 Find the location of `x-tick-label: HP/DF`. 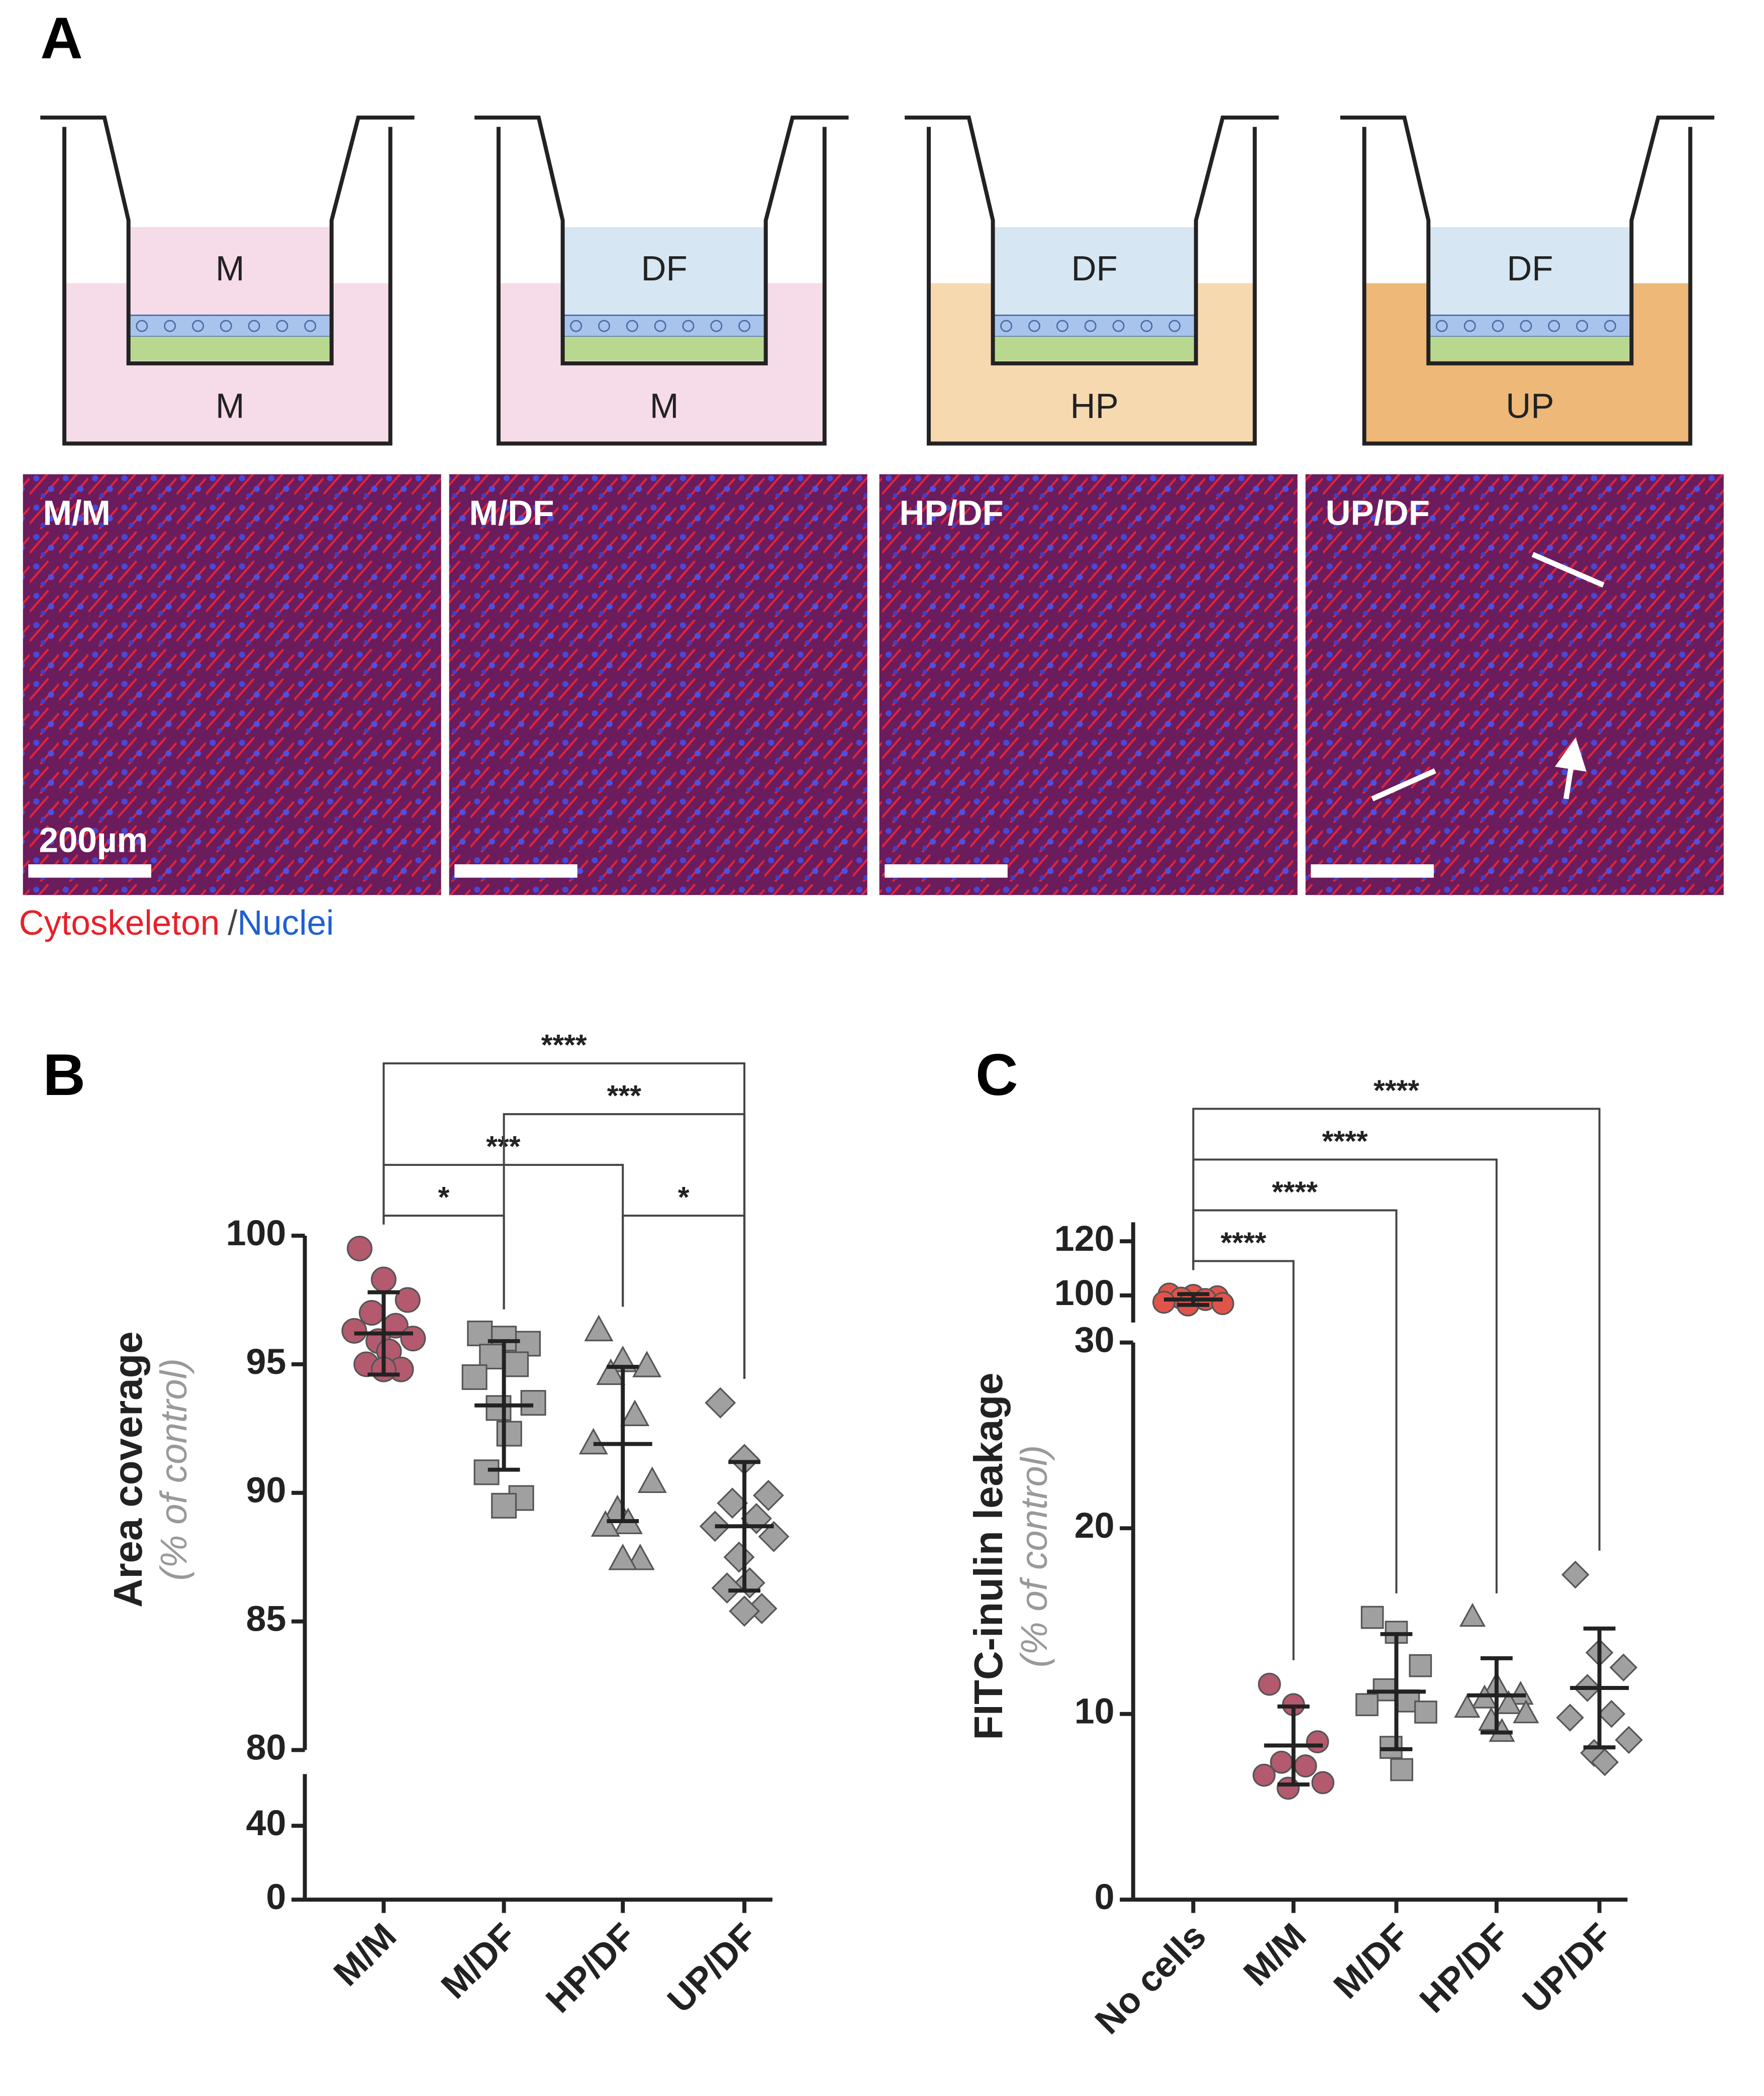

x-tick-label: HP/DF is located at coordinates (590, 1968).